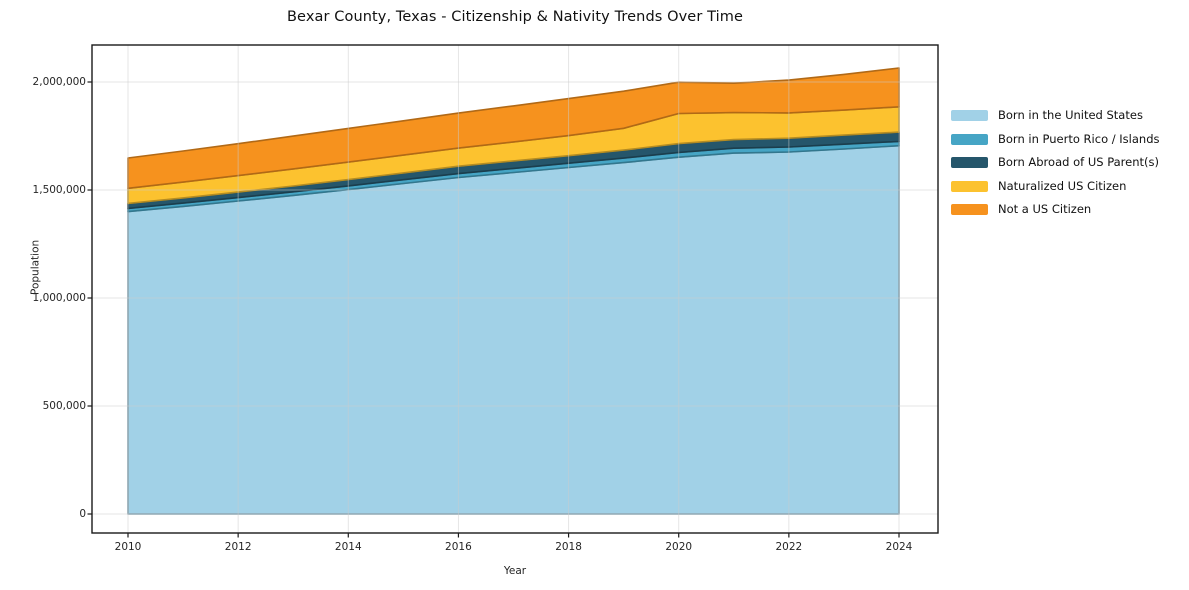 This screenshot has height=590, width=1189. What do you see at coordinates (1079, 138) in the screenshot?
I see `legend-label: Born in Puerto Rico / Islands` at bounding box center [1079, 138].